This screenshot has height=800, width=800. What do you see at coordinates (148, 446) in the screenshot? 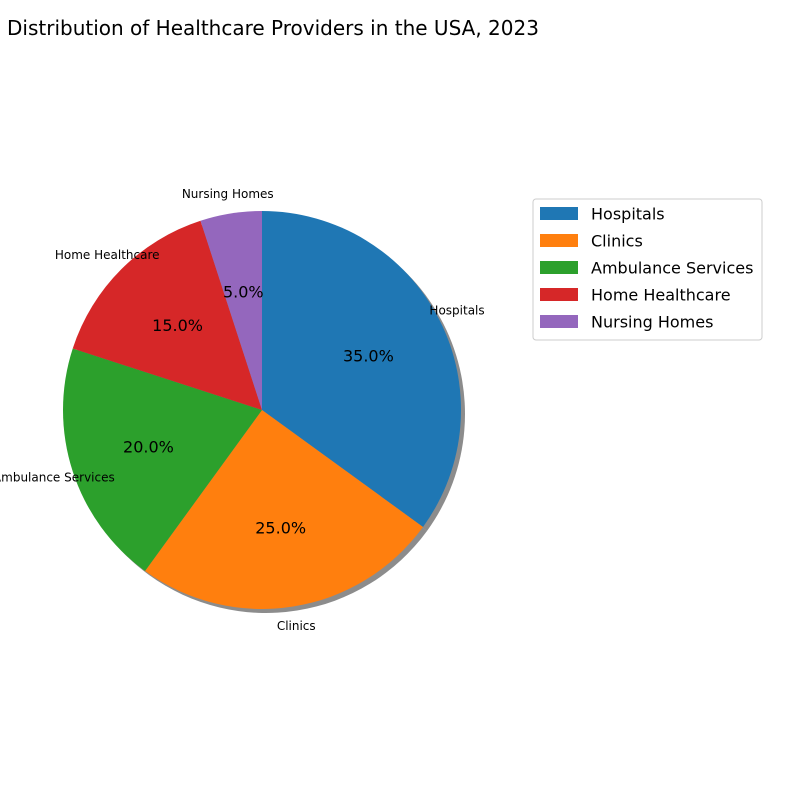
I see `percent-label-ambulance-services: 20.0%` at bounding box center [148, 446].